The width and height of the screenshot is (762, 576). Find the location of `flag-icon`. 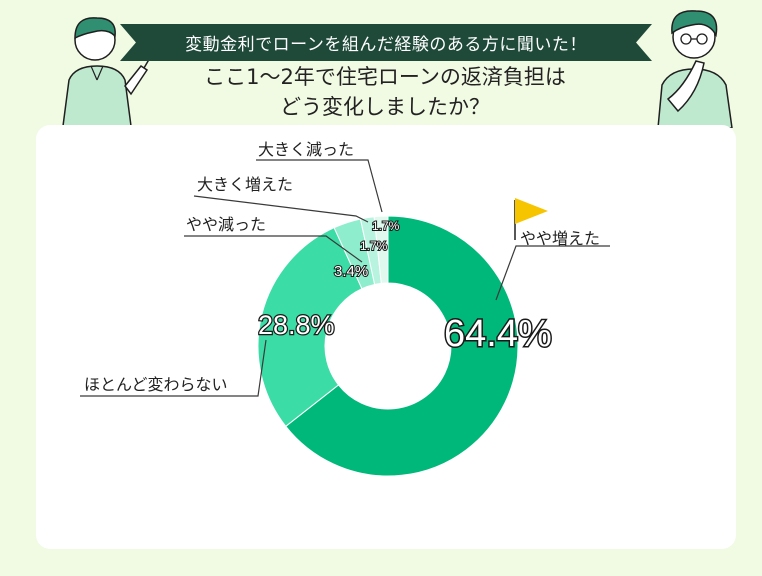

flag-icon is located at coordinates (531, 219).